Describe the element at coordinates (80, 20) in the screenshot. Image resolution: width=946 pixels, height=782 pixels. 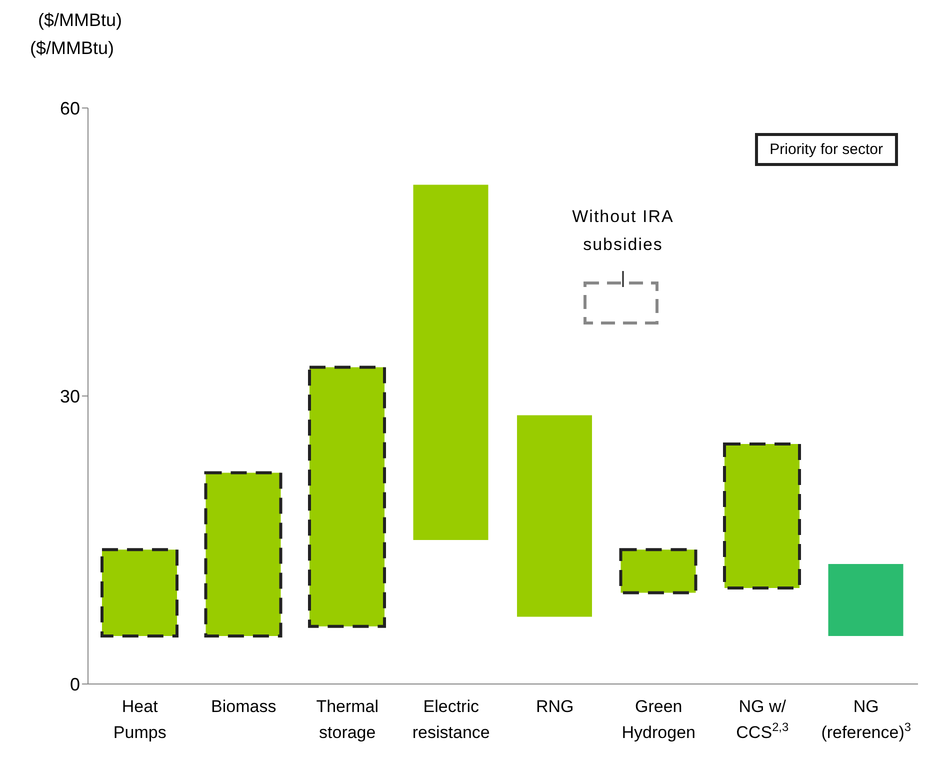
I see `chart-title: ($/MMBtu)` at that location.